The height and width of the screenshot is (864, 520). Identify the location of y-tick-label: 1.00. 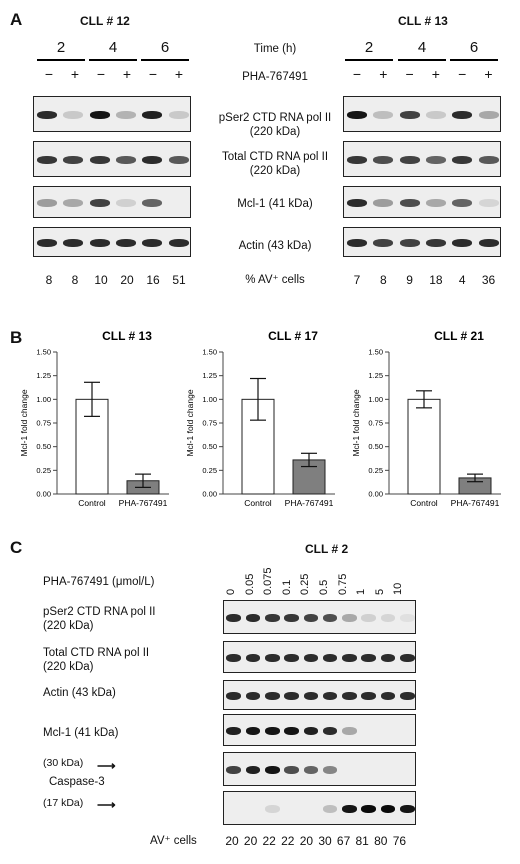
(209, 399).